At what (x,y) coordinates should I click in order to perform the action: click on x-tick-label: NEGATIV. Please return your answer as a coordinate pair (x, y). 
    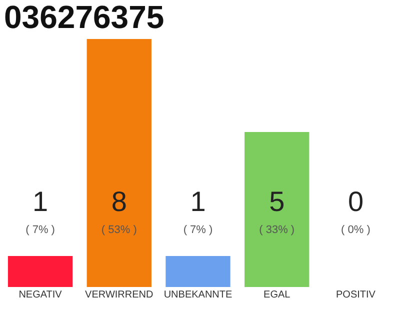
    Looking at the image, I should click on (40, 295).